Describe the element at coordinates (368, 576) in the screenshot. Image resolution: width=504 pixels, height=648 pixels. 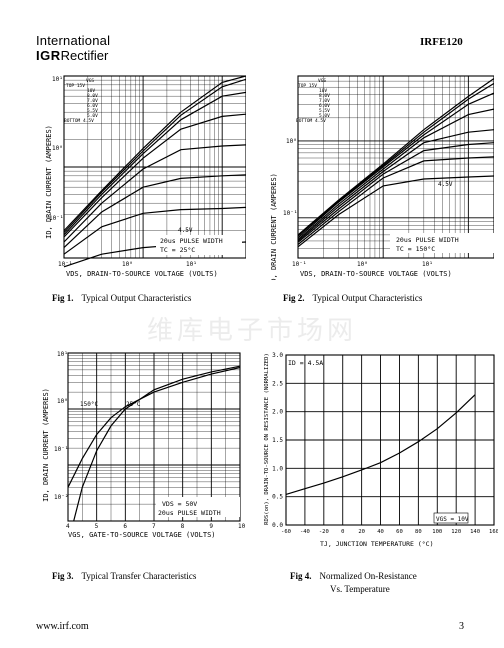
I see `fig4-caption-text: Normalized On-Resistance` at that location.